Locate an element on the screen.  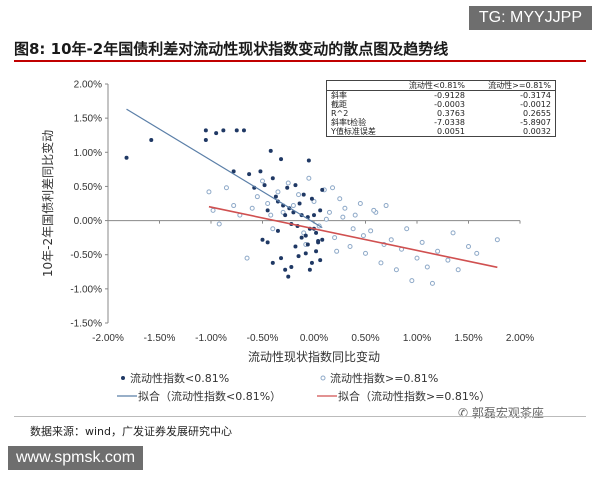
chart-title: 图8: 10年-2年国债利差对流动性现状指数变动的散点图及趋势线 is located at coordinates (231, 49).